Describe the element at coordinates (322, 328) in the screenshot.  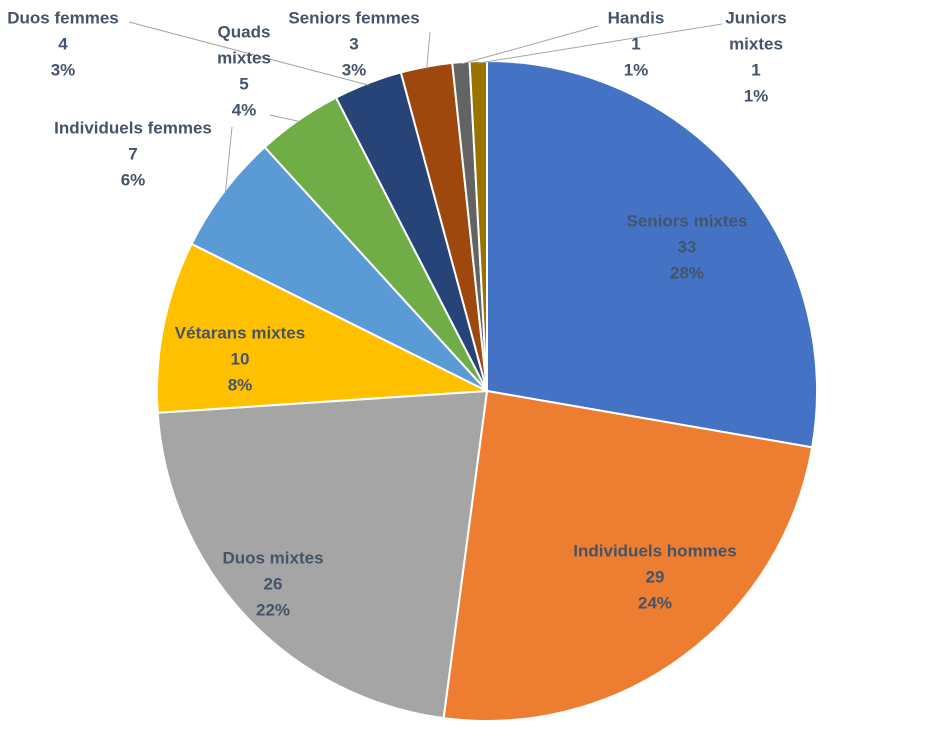
I see `slice-vetarans-mixtes` at that location.